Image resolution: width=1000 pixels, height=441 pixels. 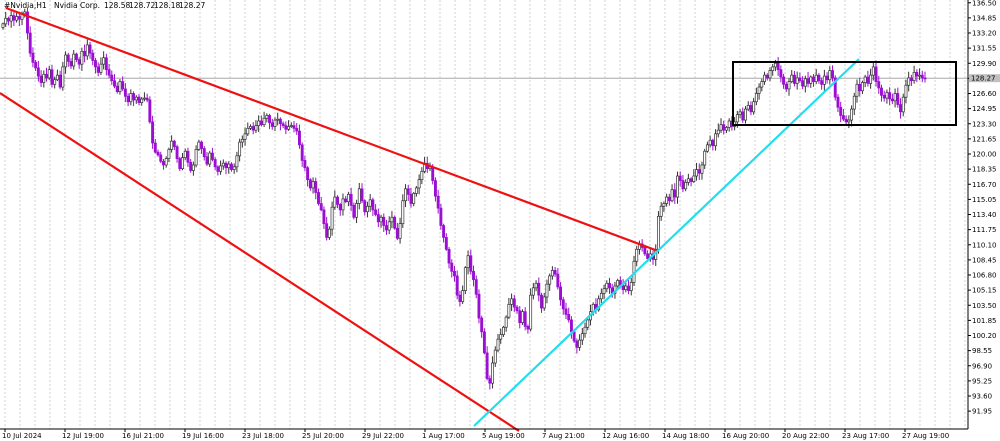 I want to click on x-tick-label: 29 Jul 22:00, so click(x=383, y=436).